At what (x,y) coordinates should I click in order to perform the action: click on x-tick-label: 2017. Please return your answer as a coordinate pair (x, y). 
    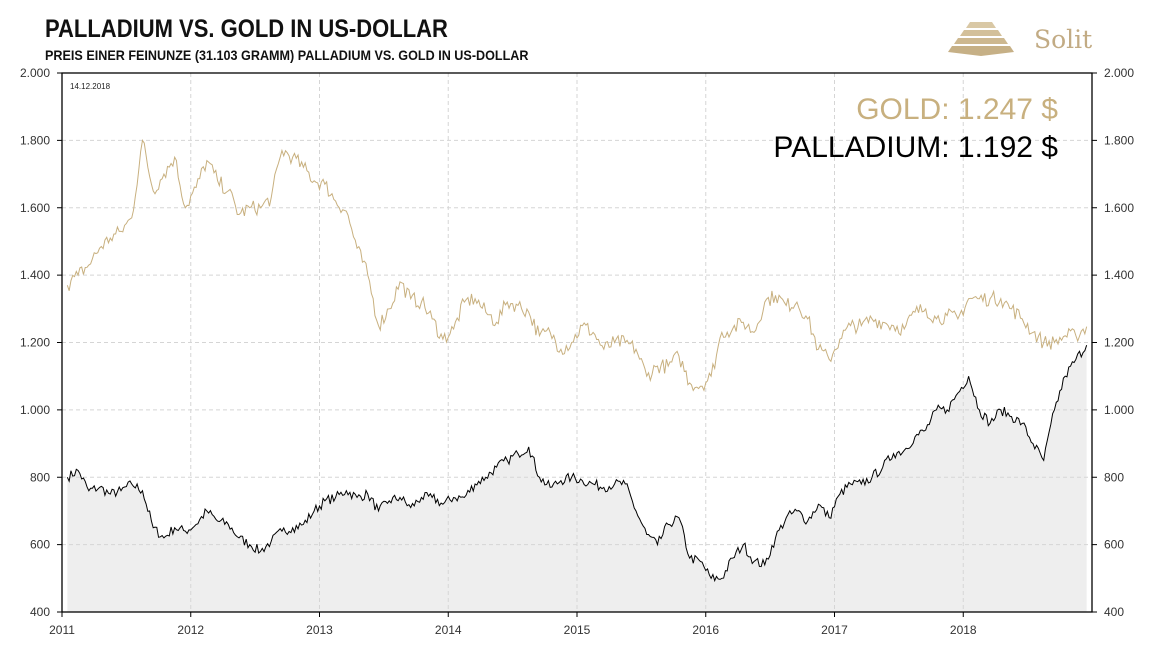
    Looking at the image, I should click on (834, 630).